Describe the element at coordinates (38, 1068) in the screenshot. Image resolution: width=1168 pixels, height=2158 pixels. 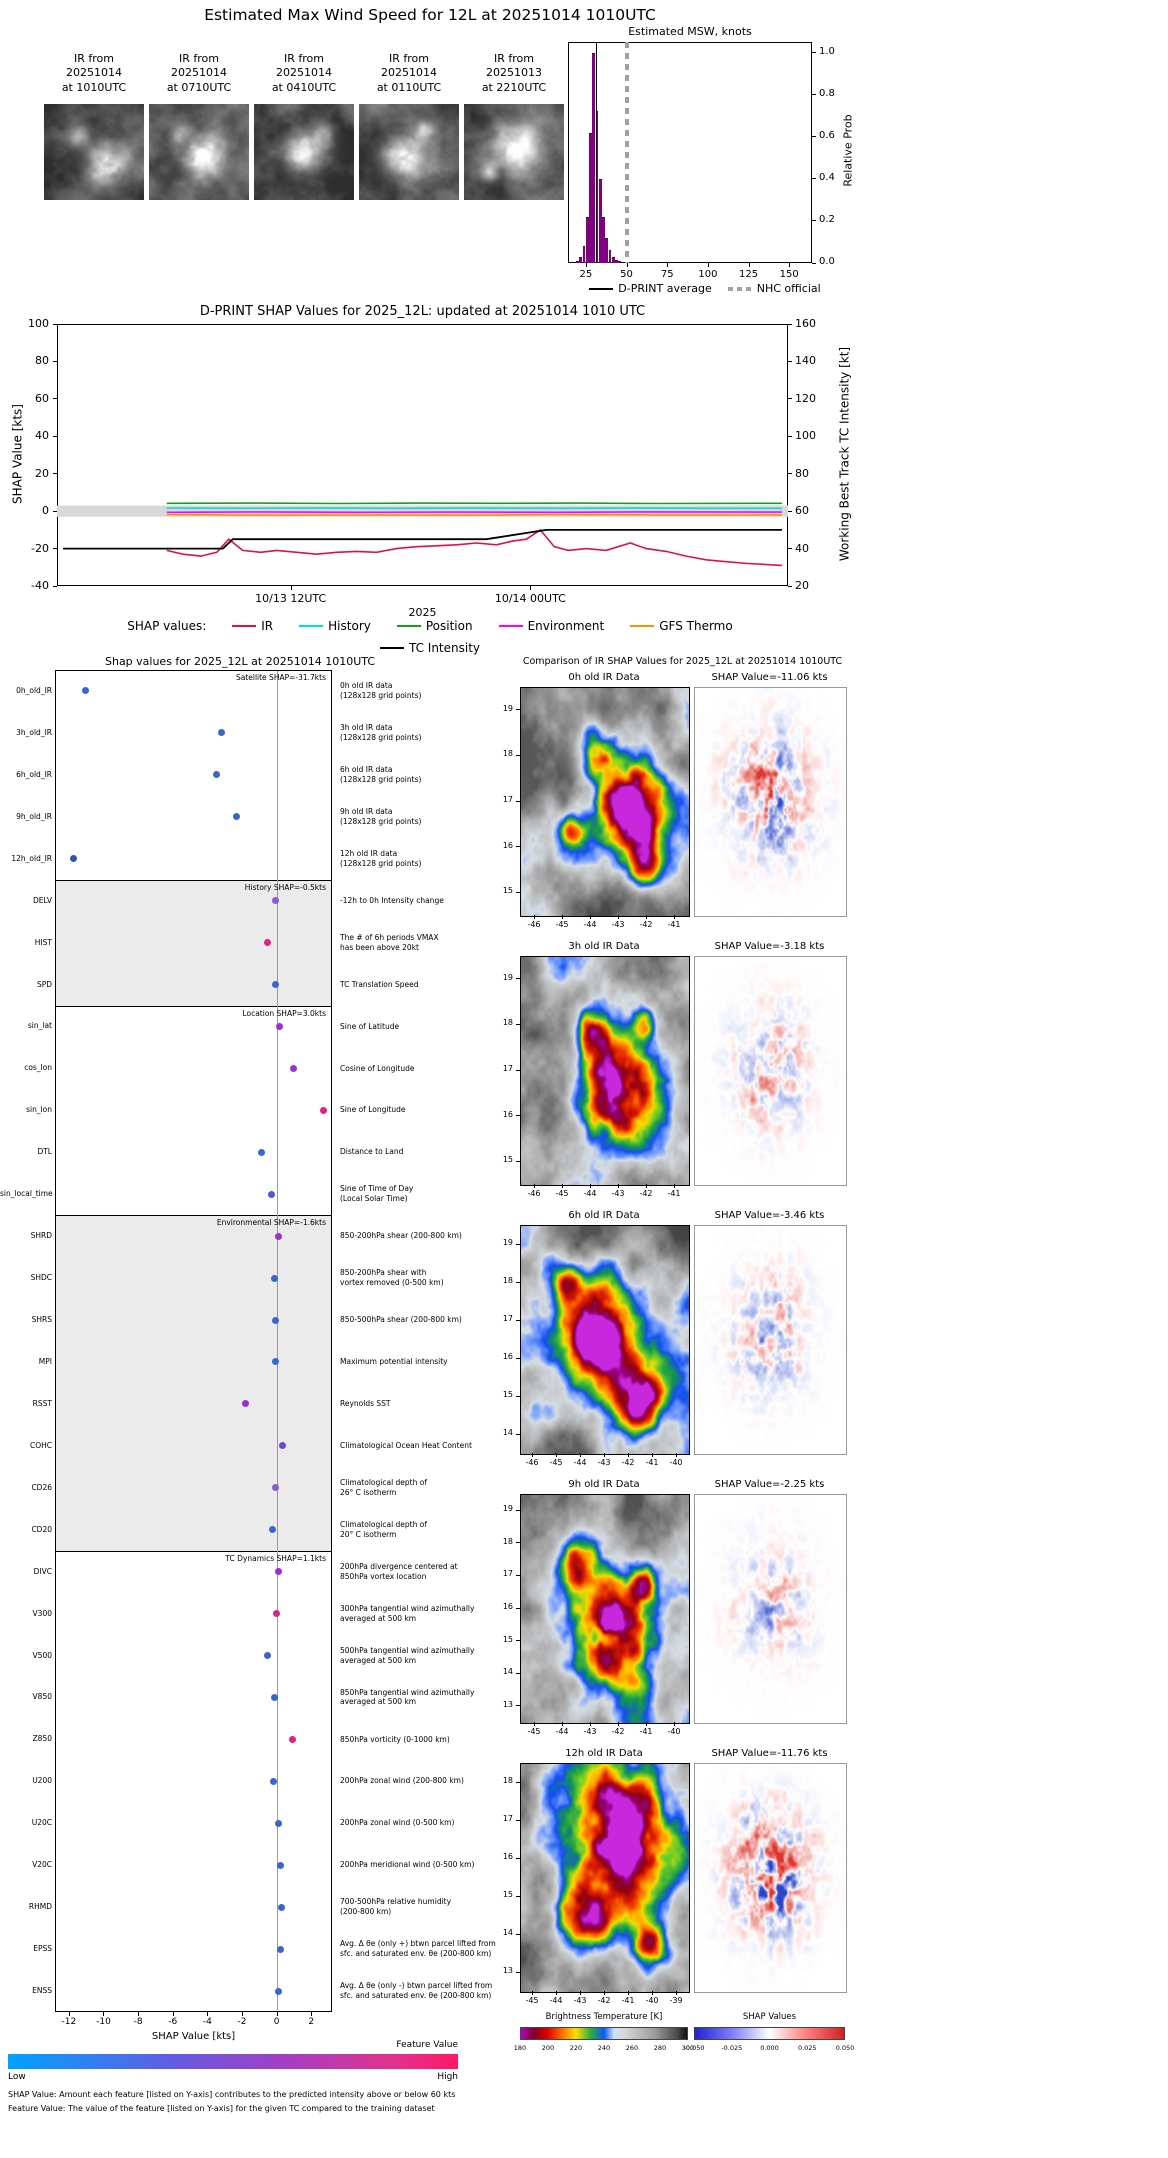
I see `feature-name: cos_lon` at that location.